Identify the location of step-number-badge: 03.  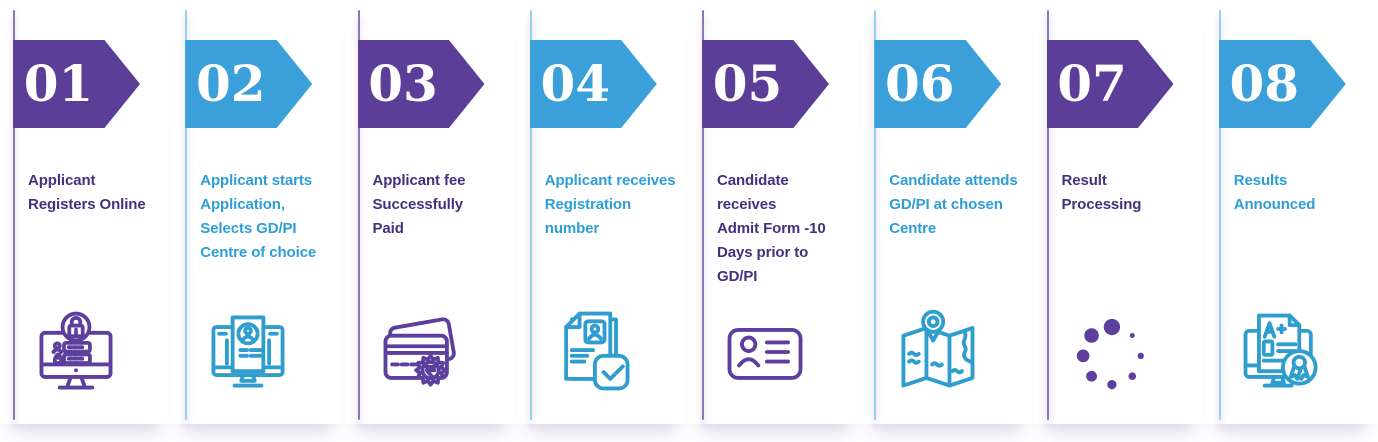
(421, 84).